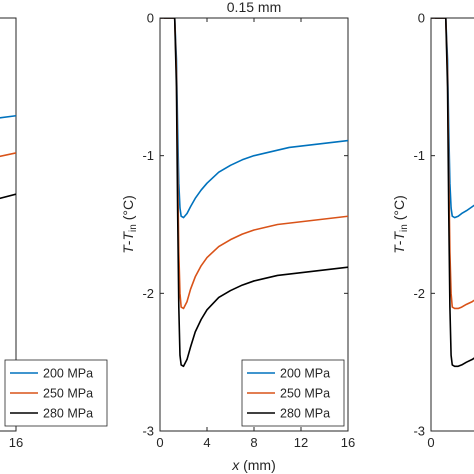 The height and width of the screenshot is (474, 474). Describe the element at coordinates (257, 465) in the screenshot. I see `x-axis-label-unit: (mm)` at that location.